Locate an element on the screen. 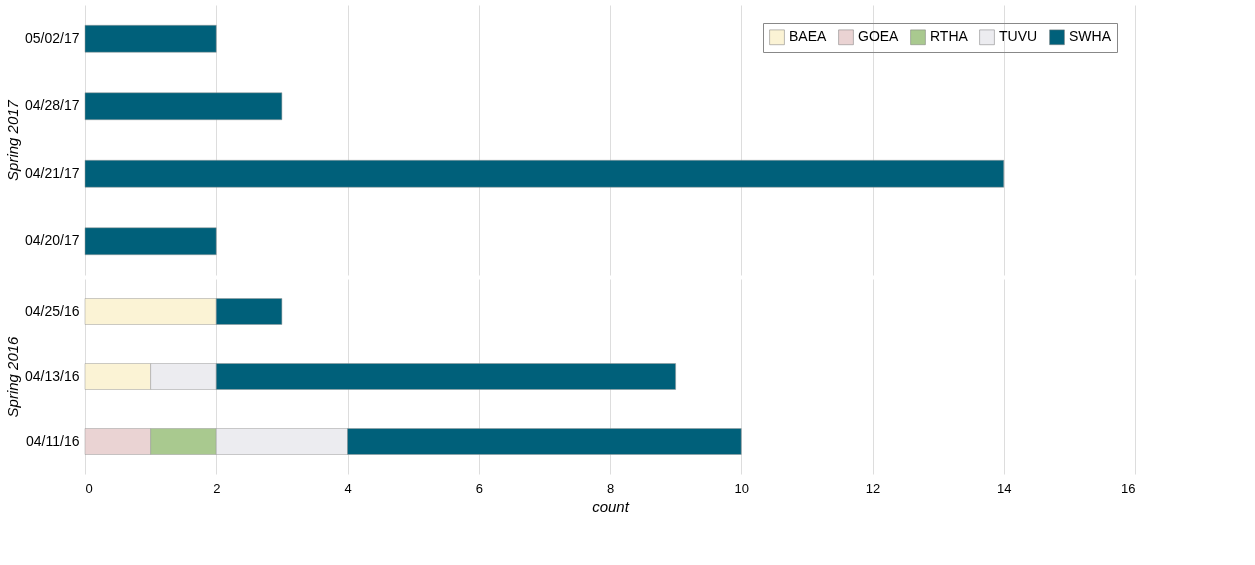 The width and height of the screenshot is (1255, 565). legend-label: BAEA is located at coordinates (808, 36).